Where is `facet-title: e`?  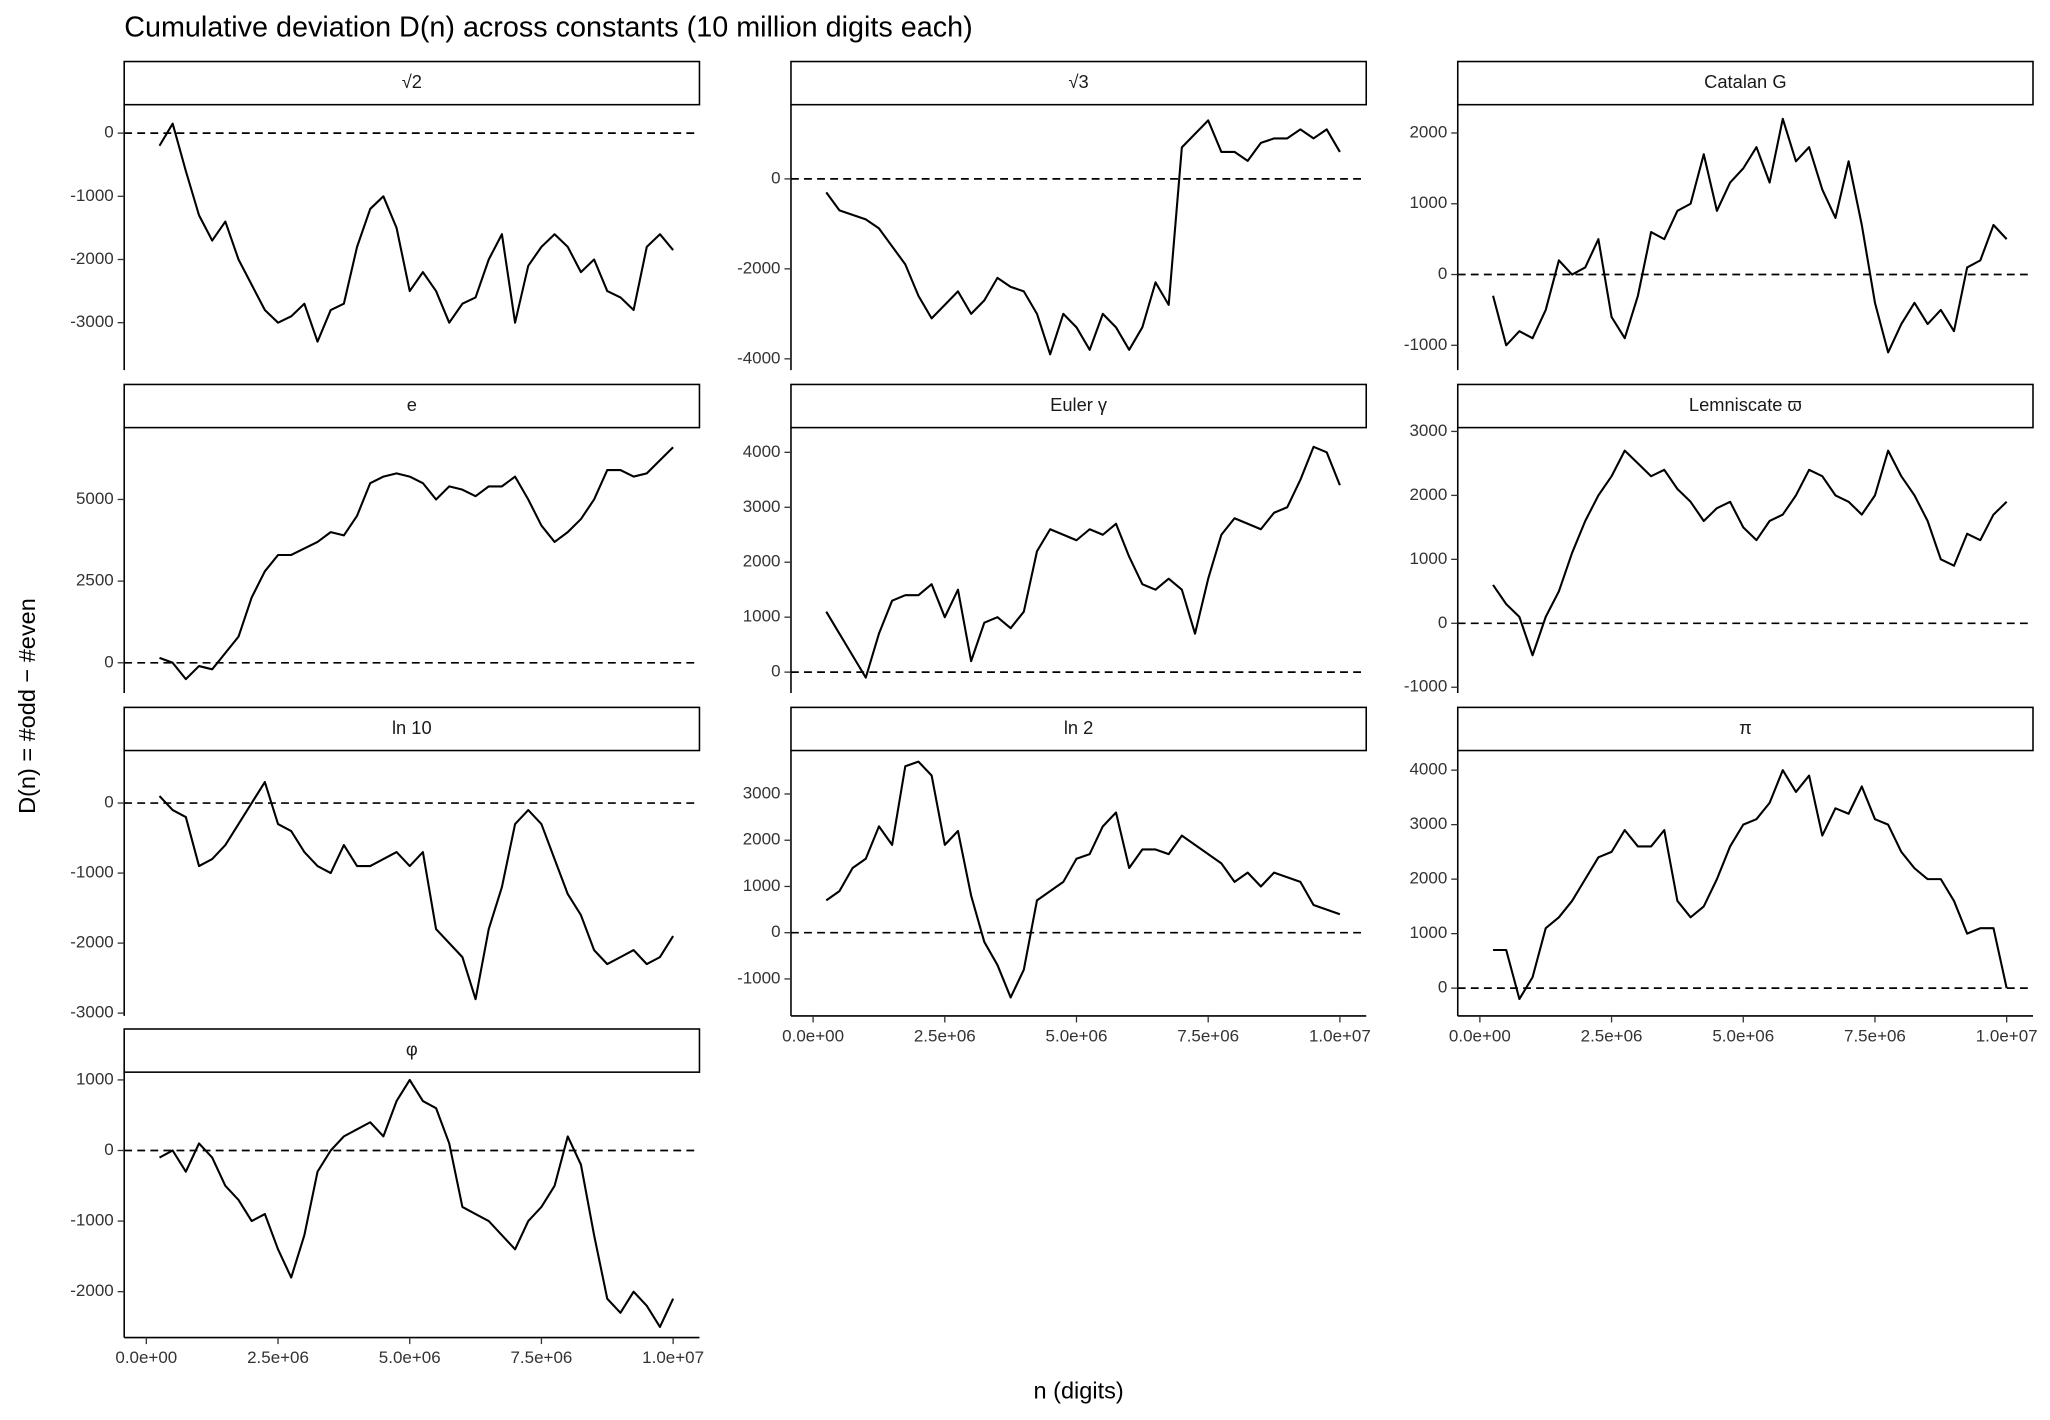
facet-title: e is located at coordinates (412, 404).